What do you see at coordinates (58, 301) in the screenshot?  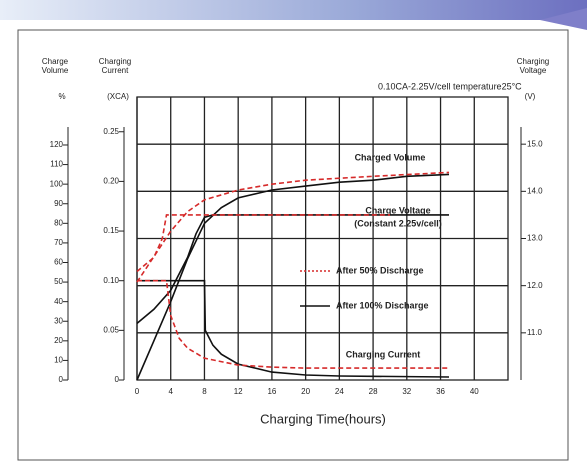 I see `tick-label: 40` at bounding box center [58, 301].